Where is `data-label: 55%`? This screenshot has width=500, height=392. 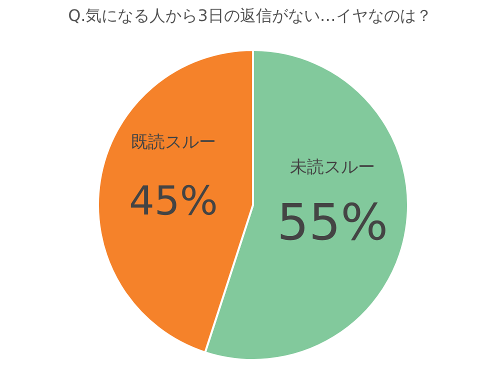
data-label: 55% is located at coordinates (332, 223).